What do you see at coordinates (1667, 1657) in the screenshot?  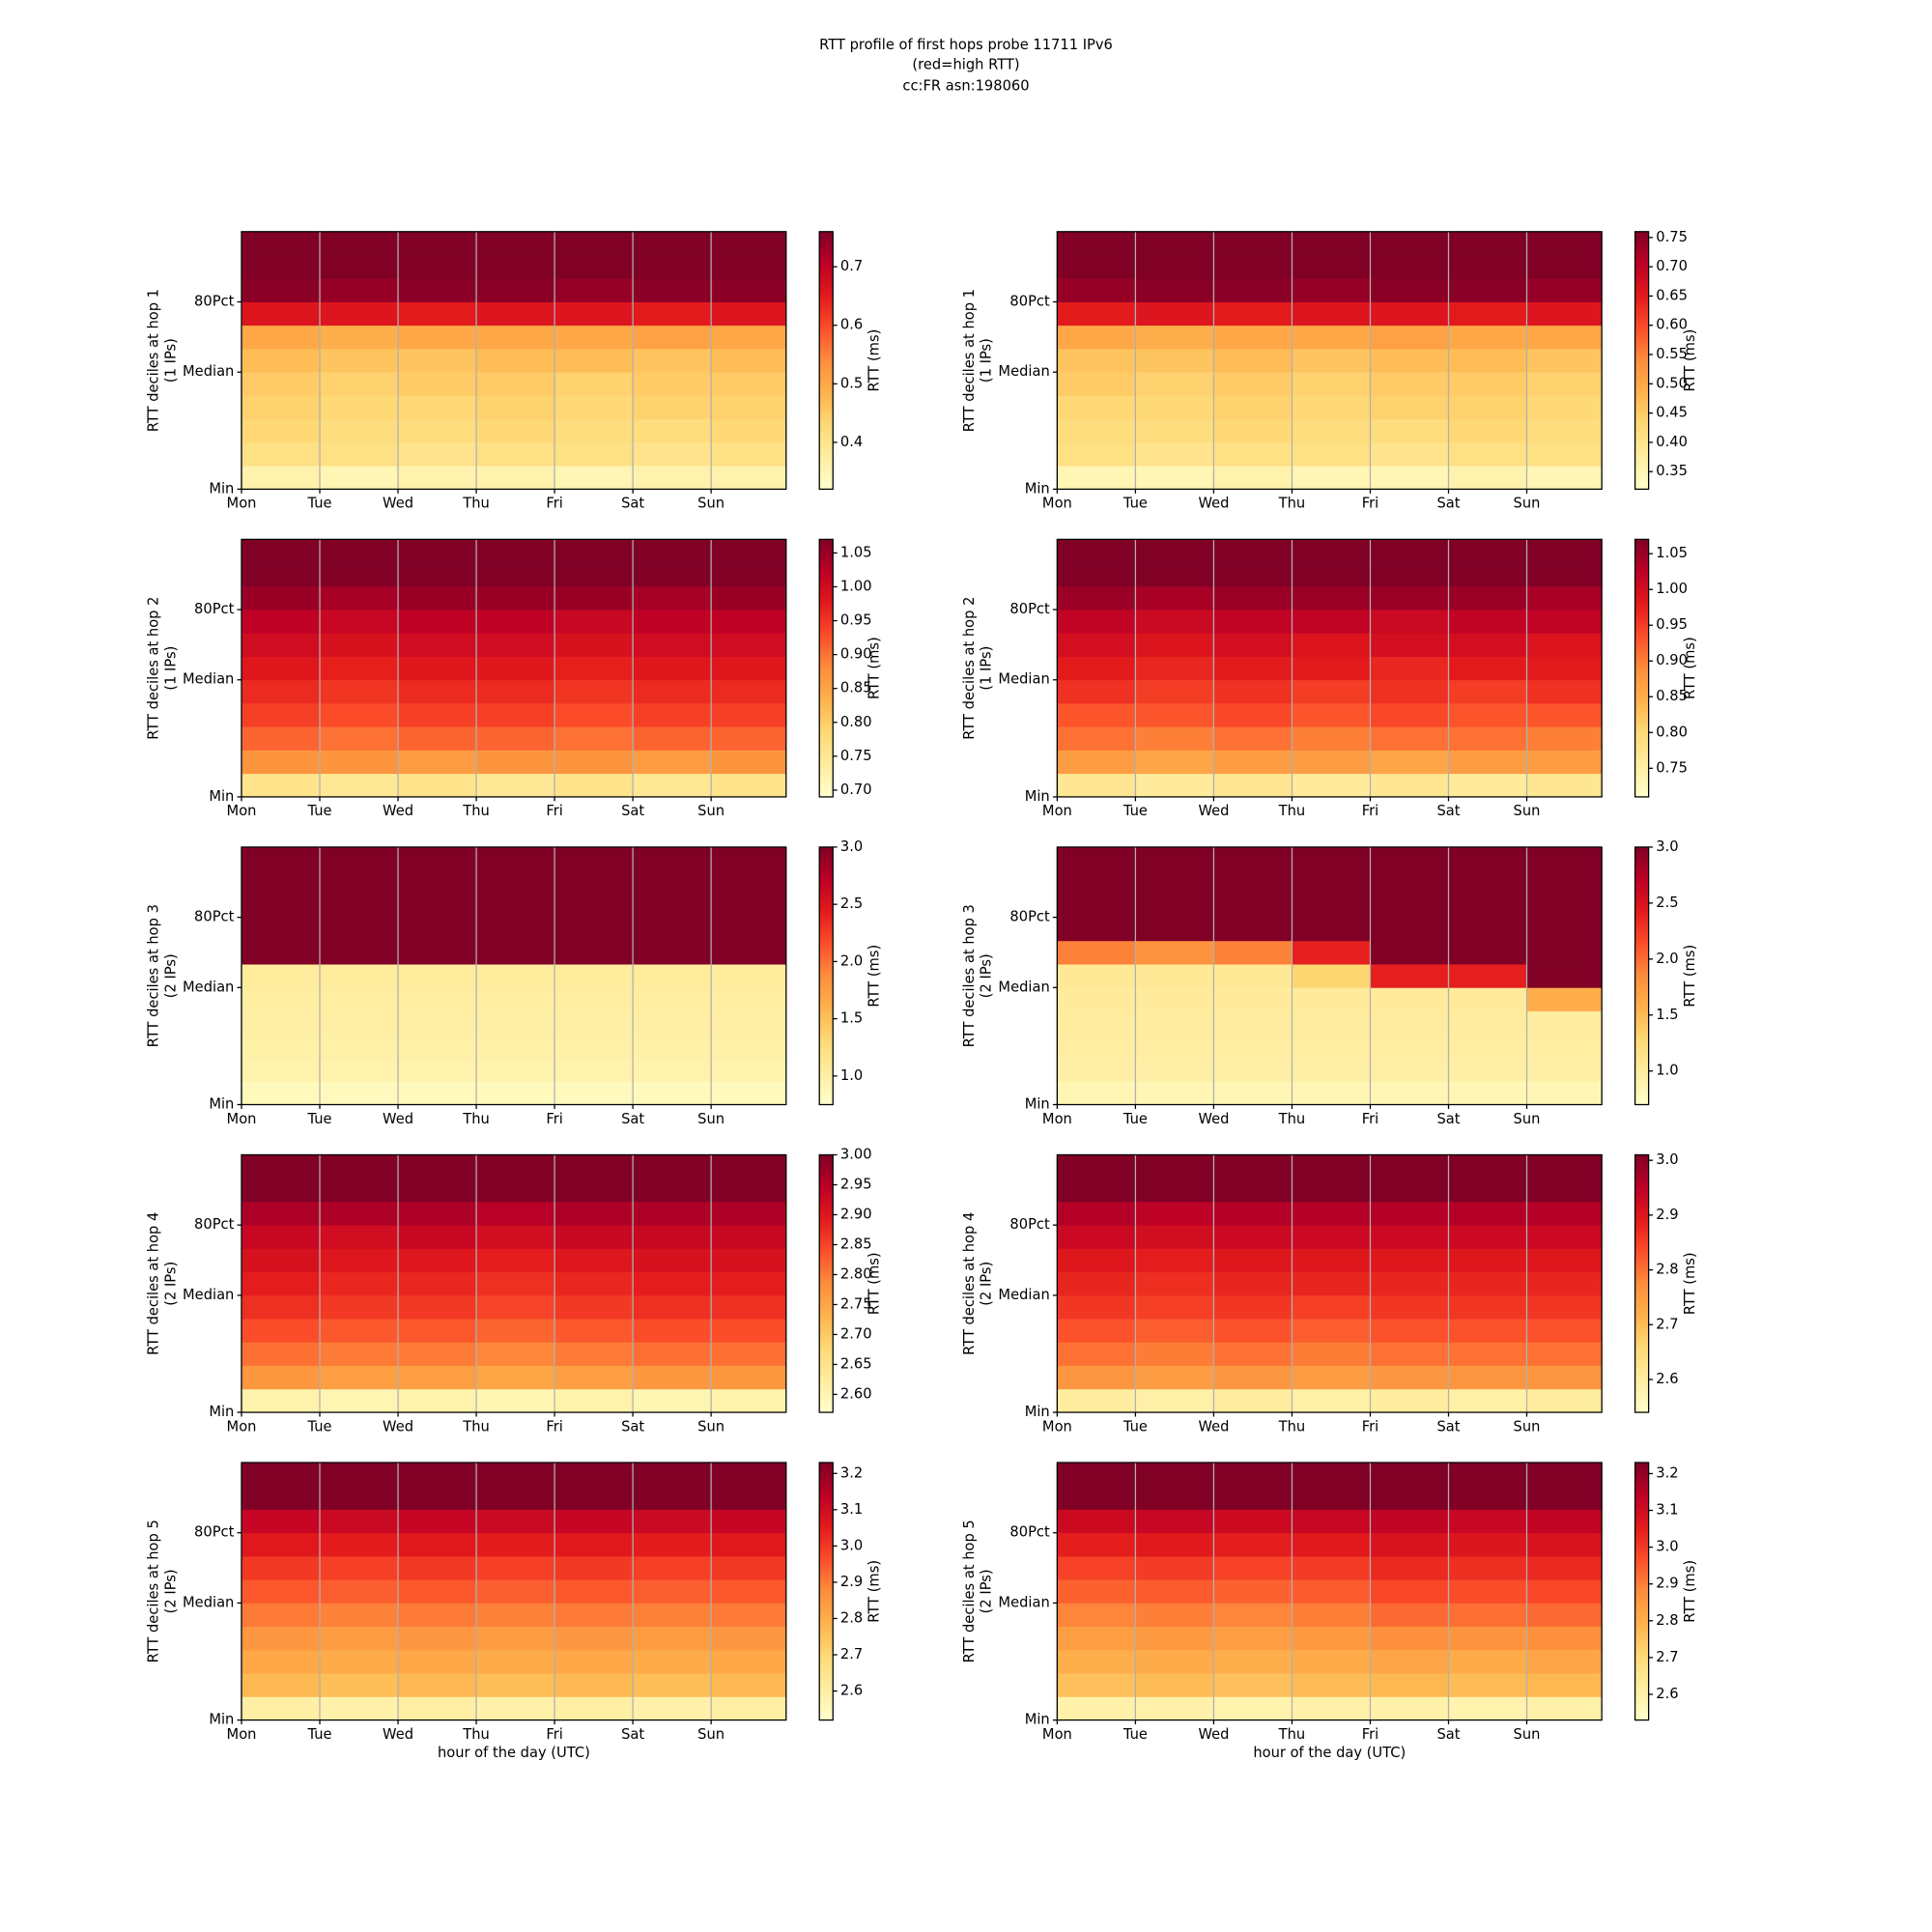 I see `colorbar-tick-label: 2.7` at bounding box center [1667, 1657].